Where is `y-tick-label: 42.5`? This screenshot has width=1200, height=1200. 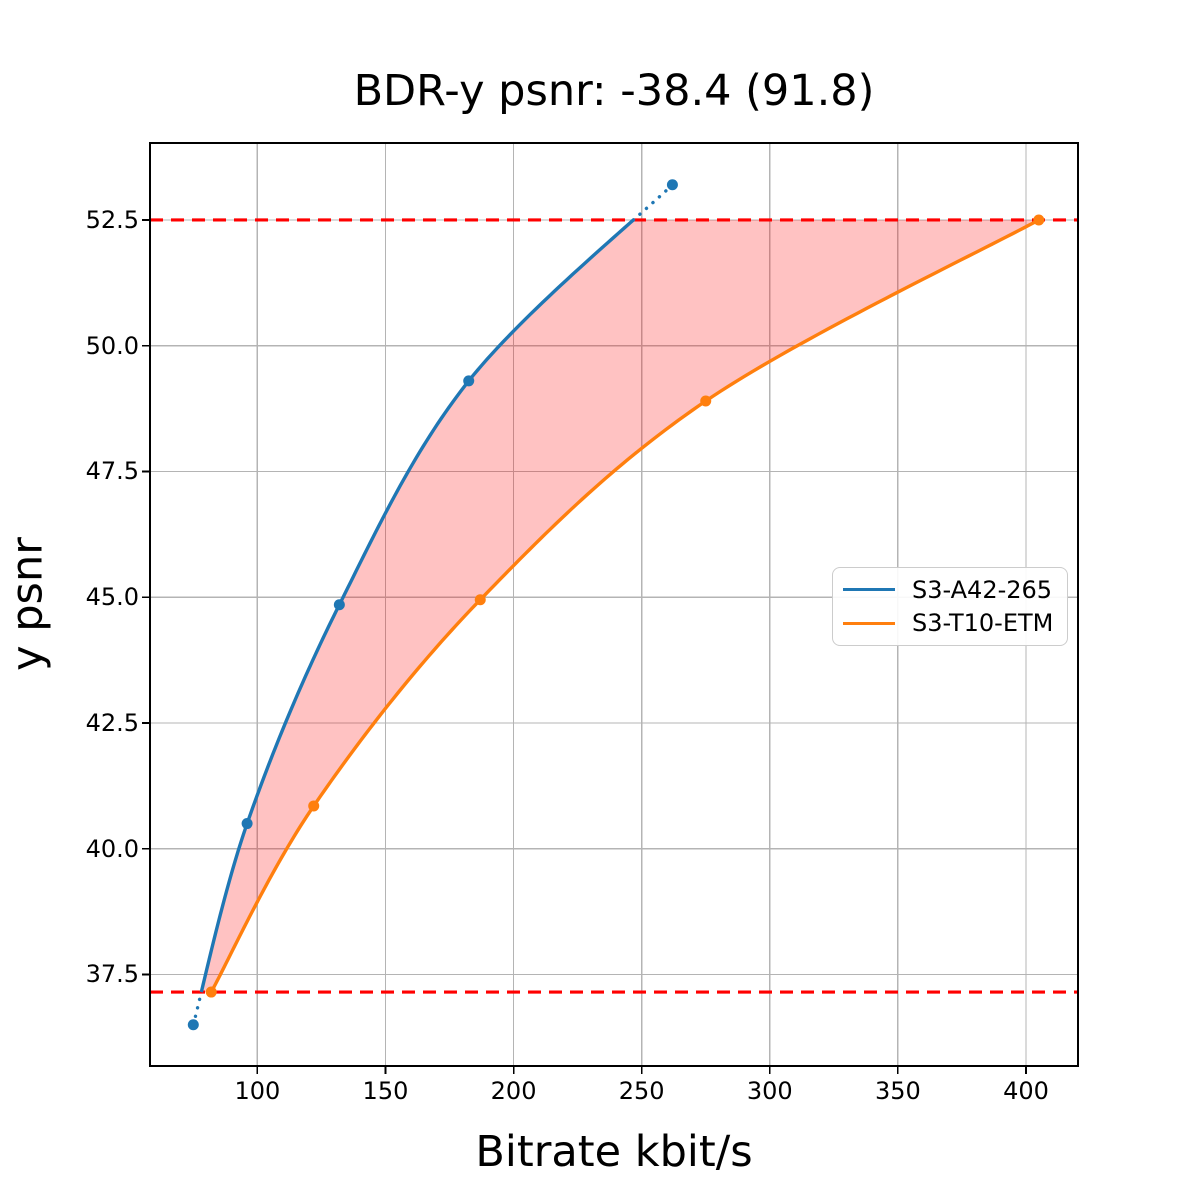
y-tick-label: 42.5 is located at coordinates (112, 722).